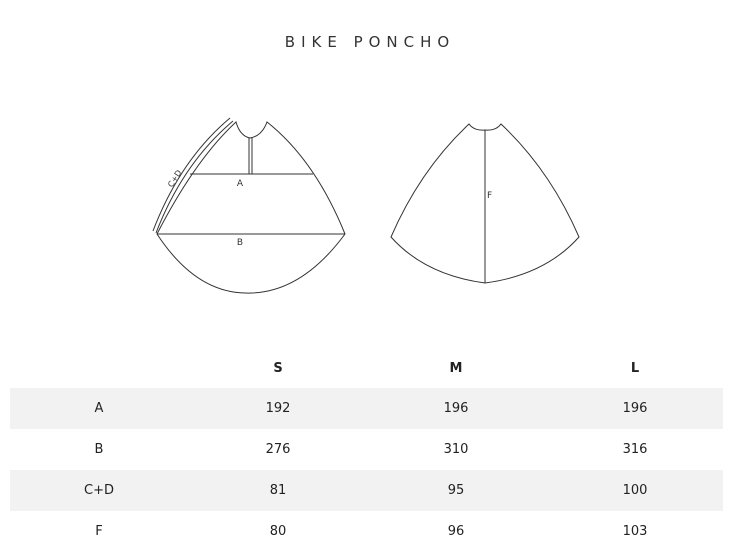 The width and height of the screenshot is (740, 560). I want to click on page-title: BIKE PONCHO, so click(370, 42).